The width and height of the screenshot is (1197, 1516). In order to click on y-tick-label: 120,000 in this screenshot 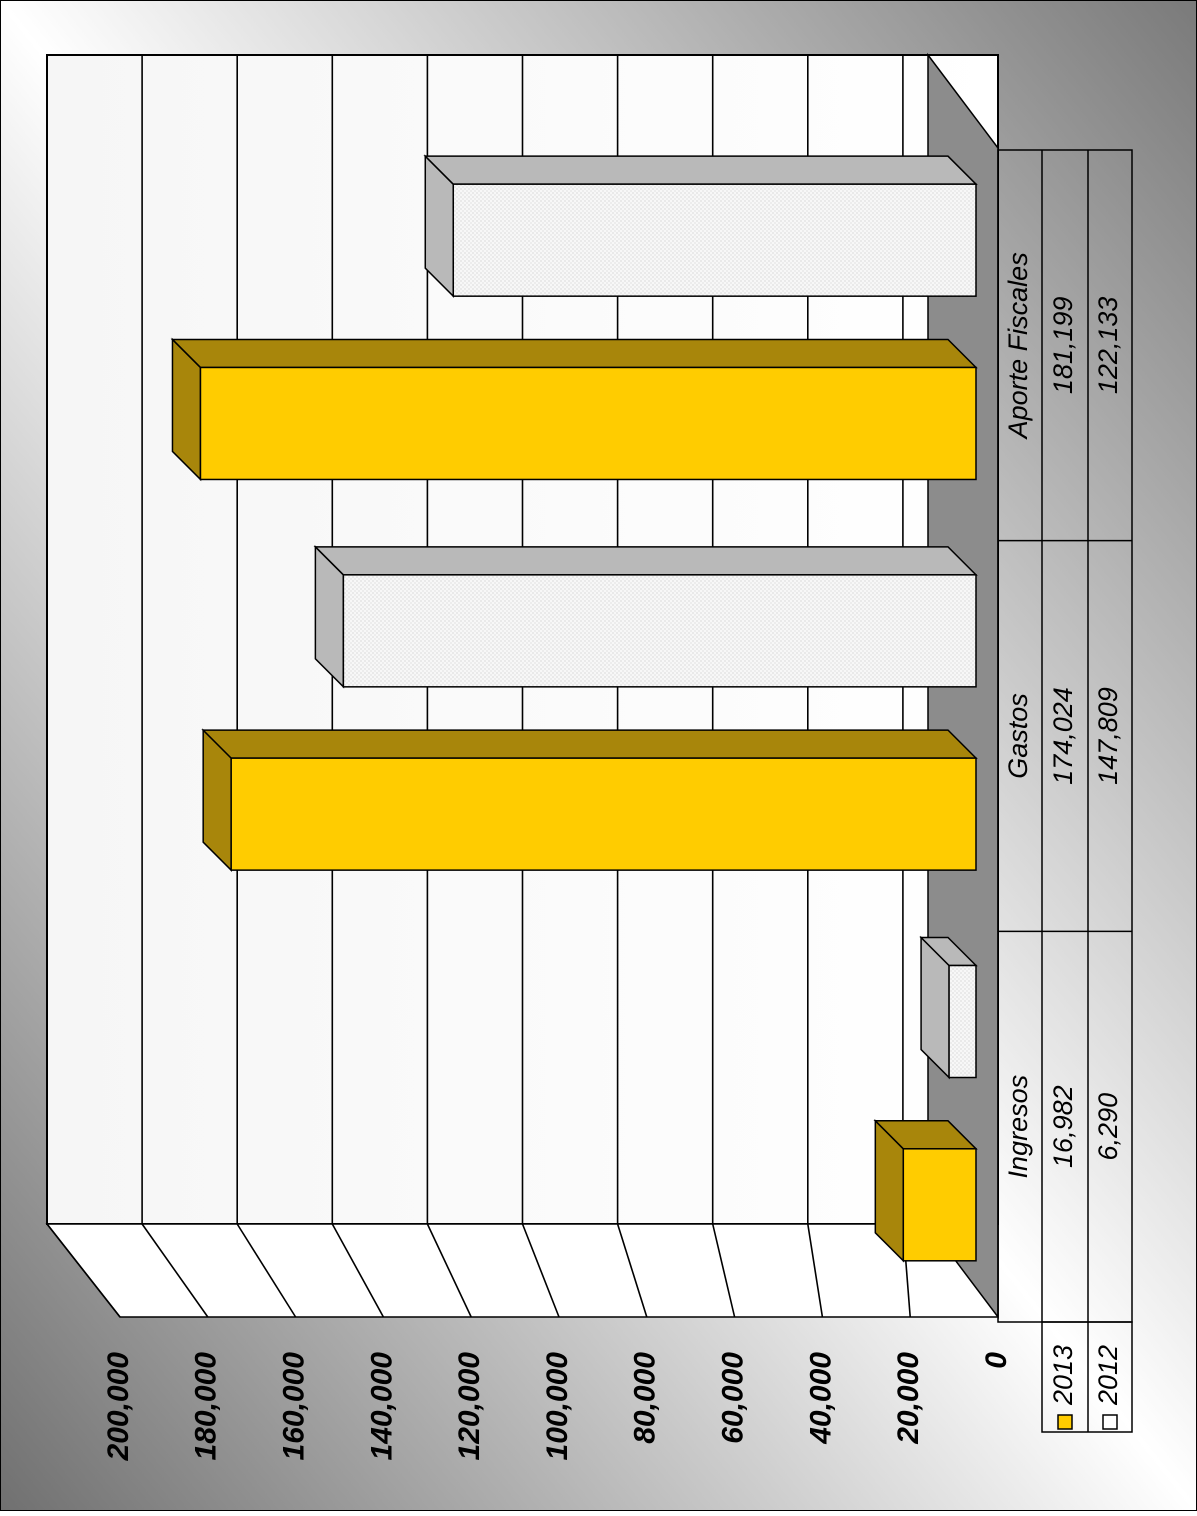, I will do `click(469, 1406)`.